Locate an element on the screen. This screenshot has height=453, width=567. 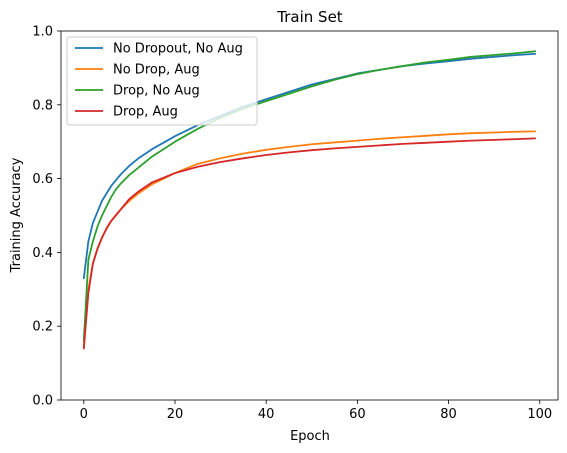
legend-label: Drop, Aug is located at coordinates (145, 112).